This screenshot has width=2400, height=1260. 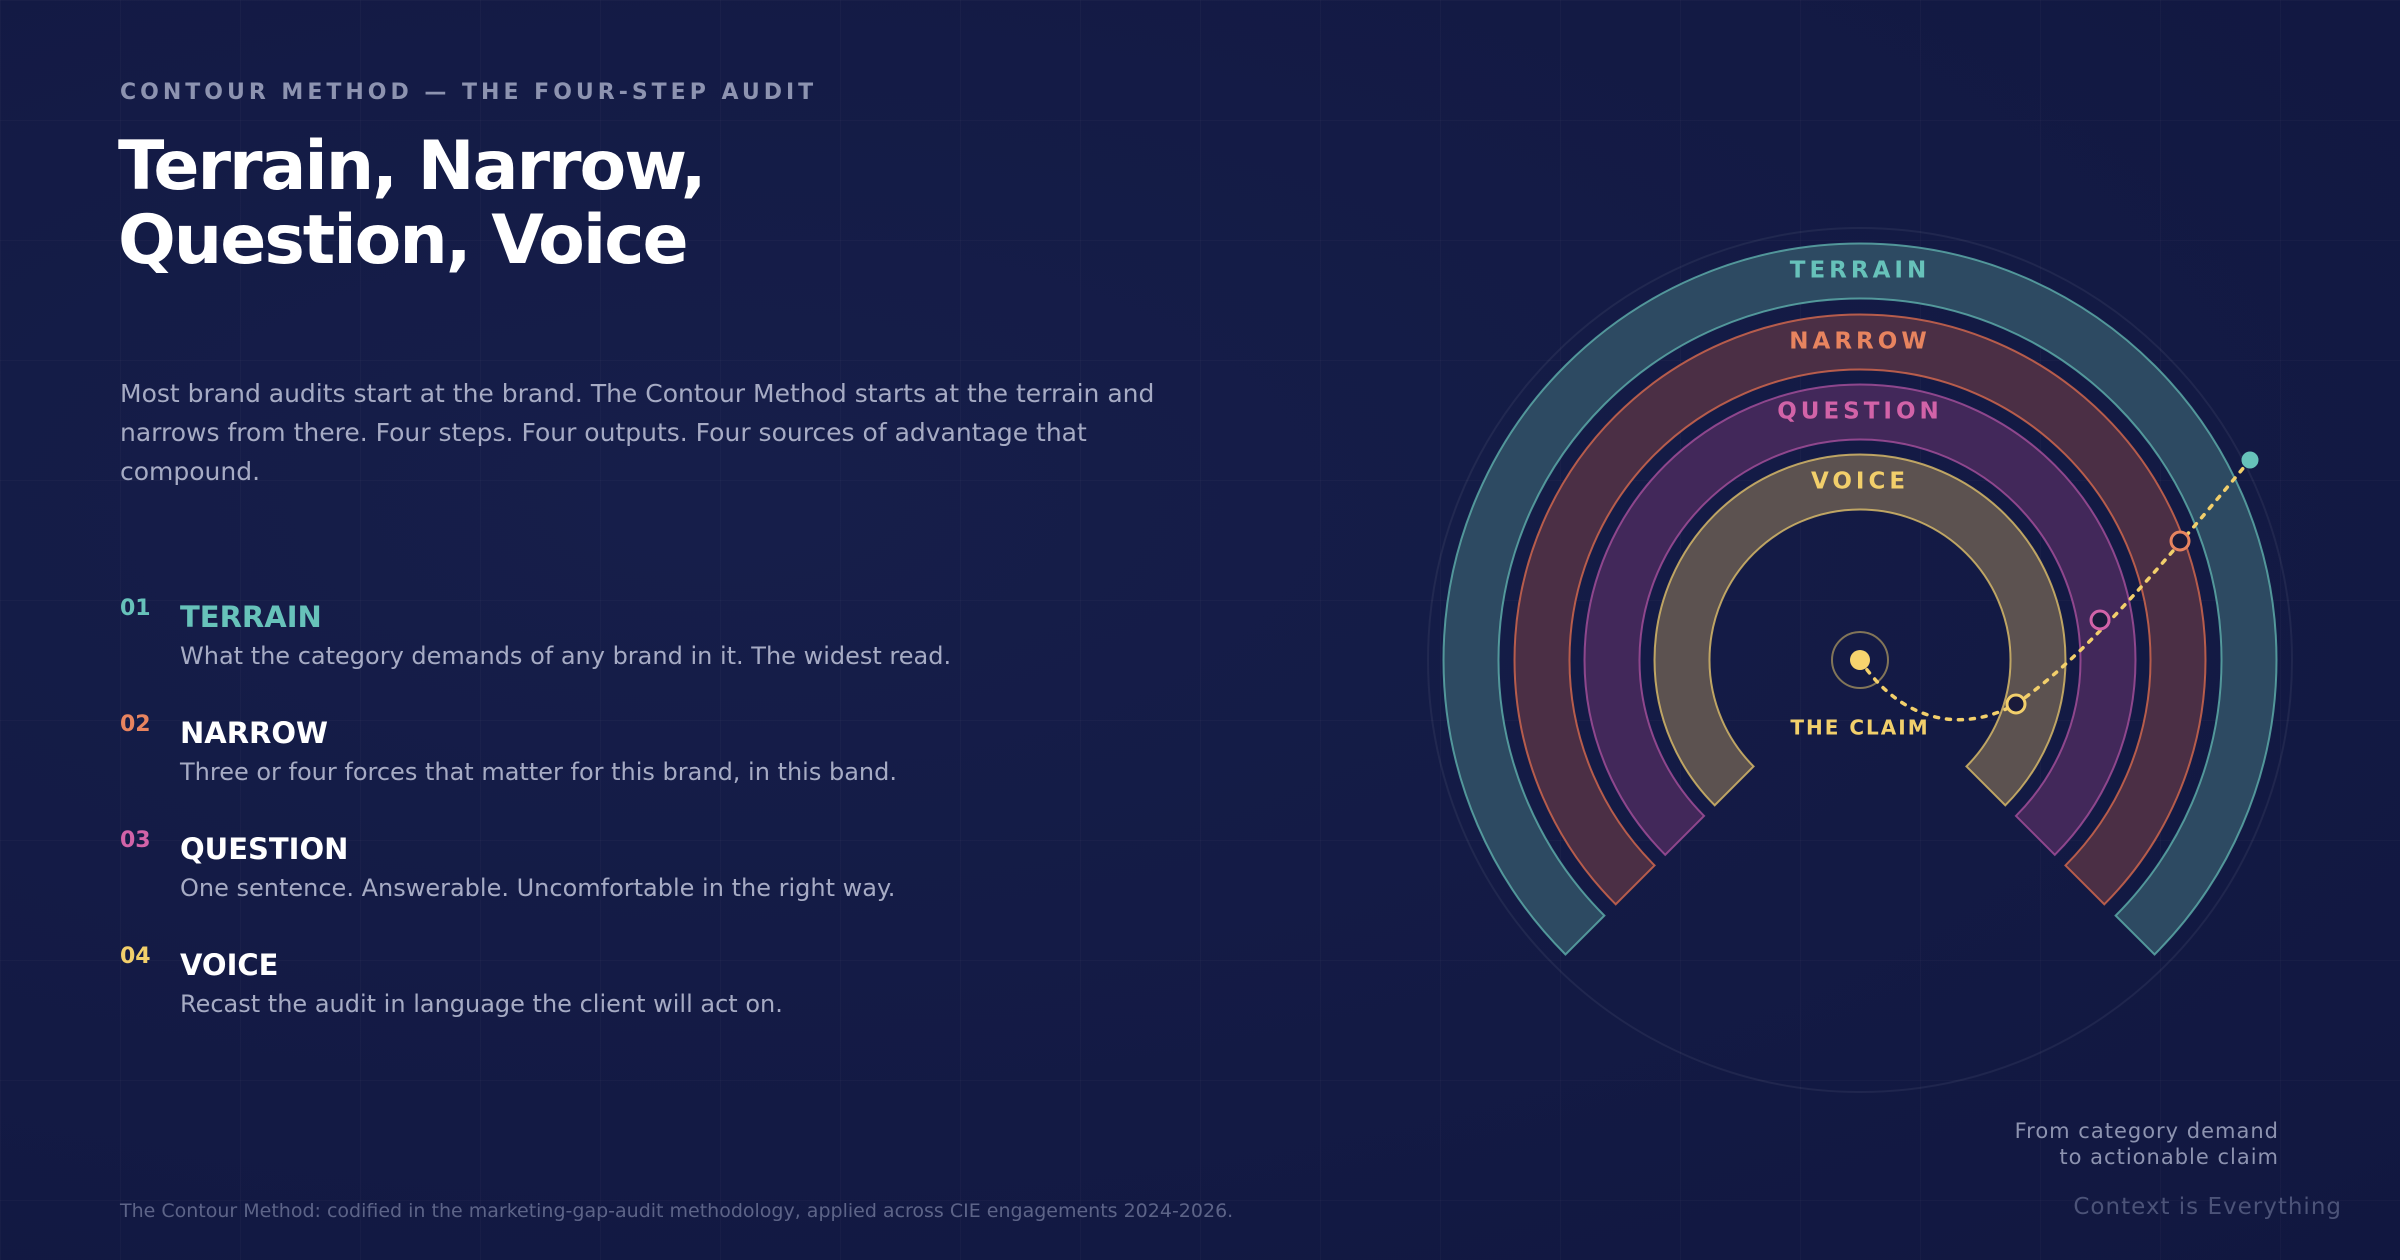 What do you see at coordinates (469, 92) in the screenshot?
I see `eyebrow: CONTOUR METHOD — THE FOUR-STEP AUDIT` at bounding box center [469, 92].